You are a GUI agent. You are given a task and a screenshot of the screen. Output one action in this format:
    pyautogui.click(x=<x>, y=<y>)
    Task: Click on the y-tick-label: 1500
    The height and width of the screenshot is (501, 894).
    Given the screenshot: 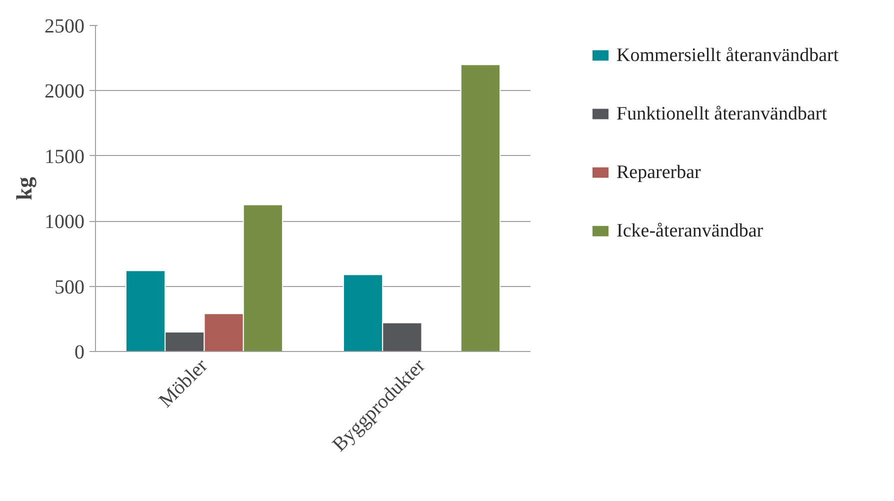 What is the action you would take?
    pyautogui.click(x=64, y=157)
    